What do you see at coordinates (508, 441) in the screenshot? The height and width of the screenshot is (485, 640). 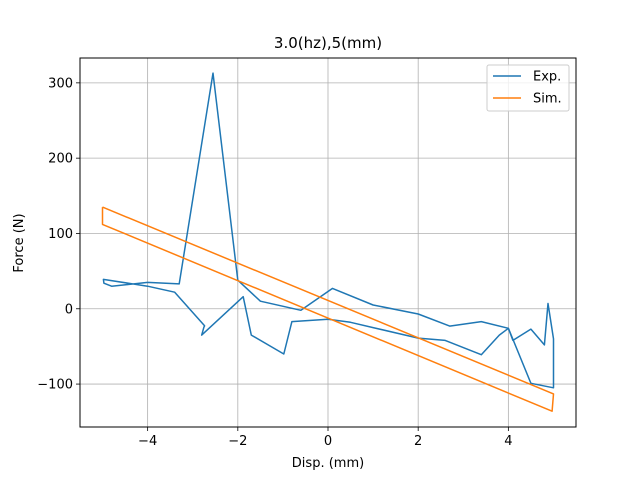 I see `x-tick-label: 4` at bounding box center [508, 441].